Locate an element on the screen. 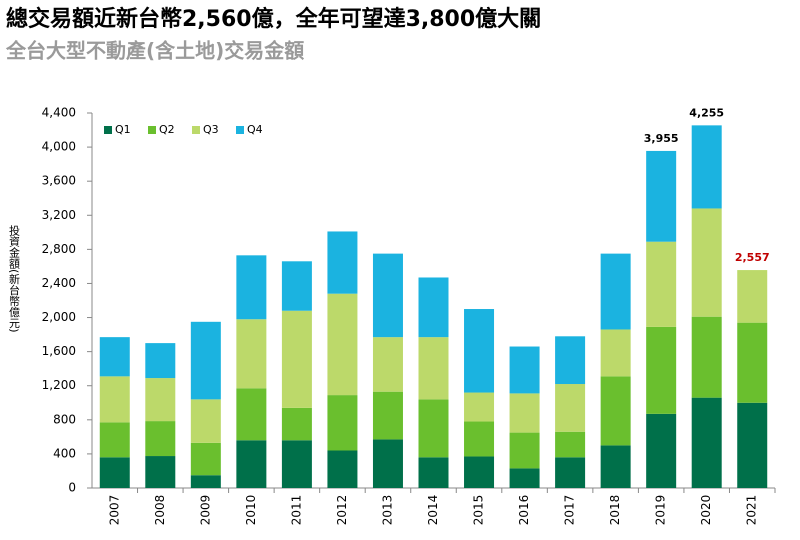 The image size is (800, 540). x-tick-label: 2013 is located at coordinates (387, 510).